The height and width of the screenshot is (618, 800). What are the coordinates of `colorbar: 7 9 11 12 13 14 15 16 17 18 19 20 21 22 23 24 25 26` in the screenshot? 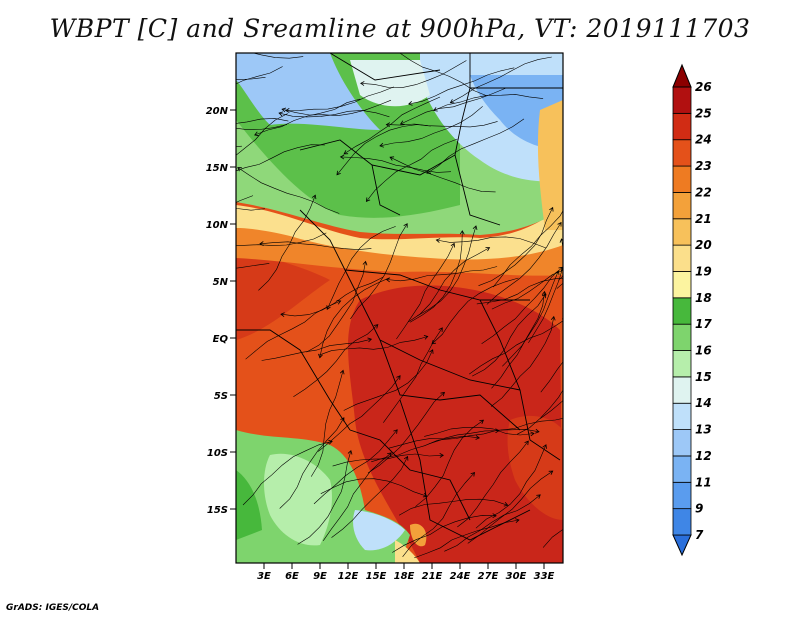 It's located at (692, 310).